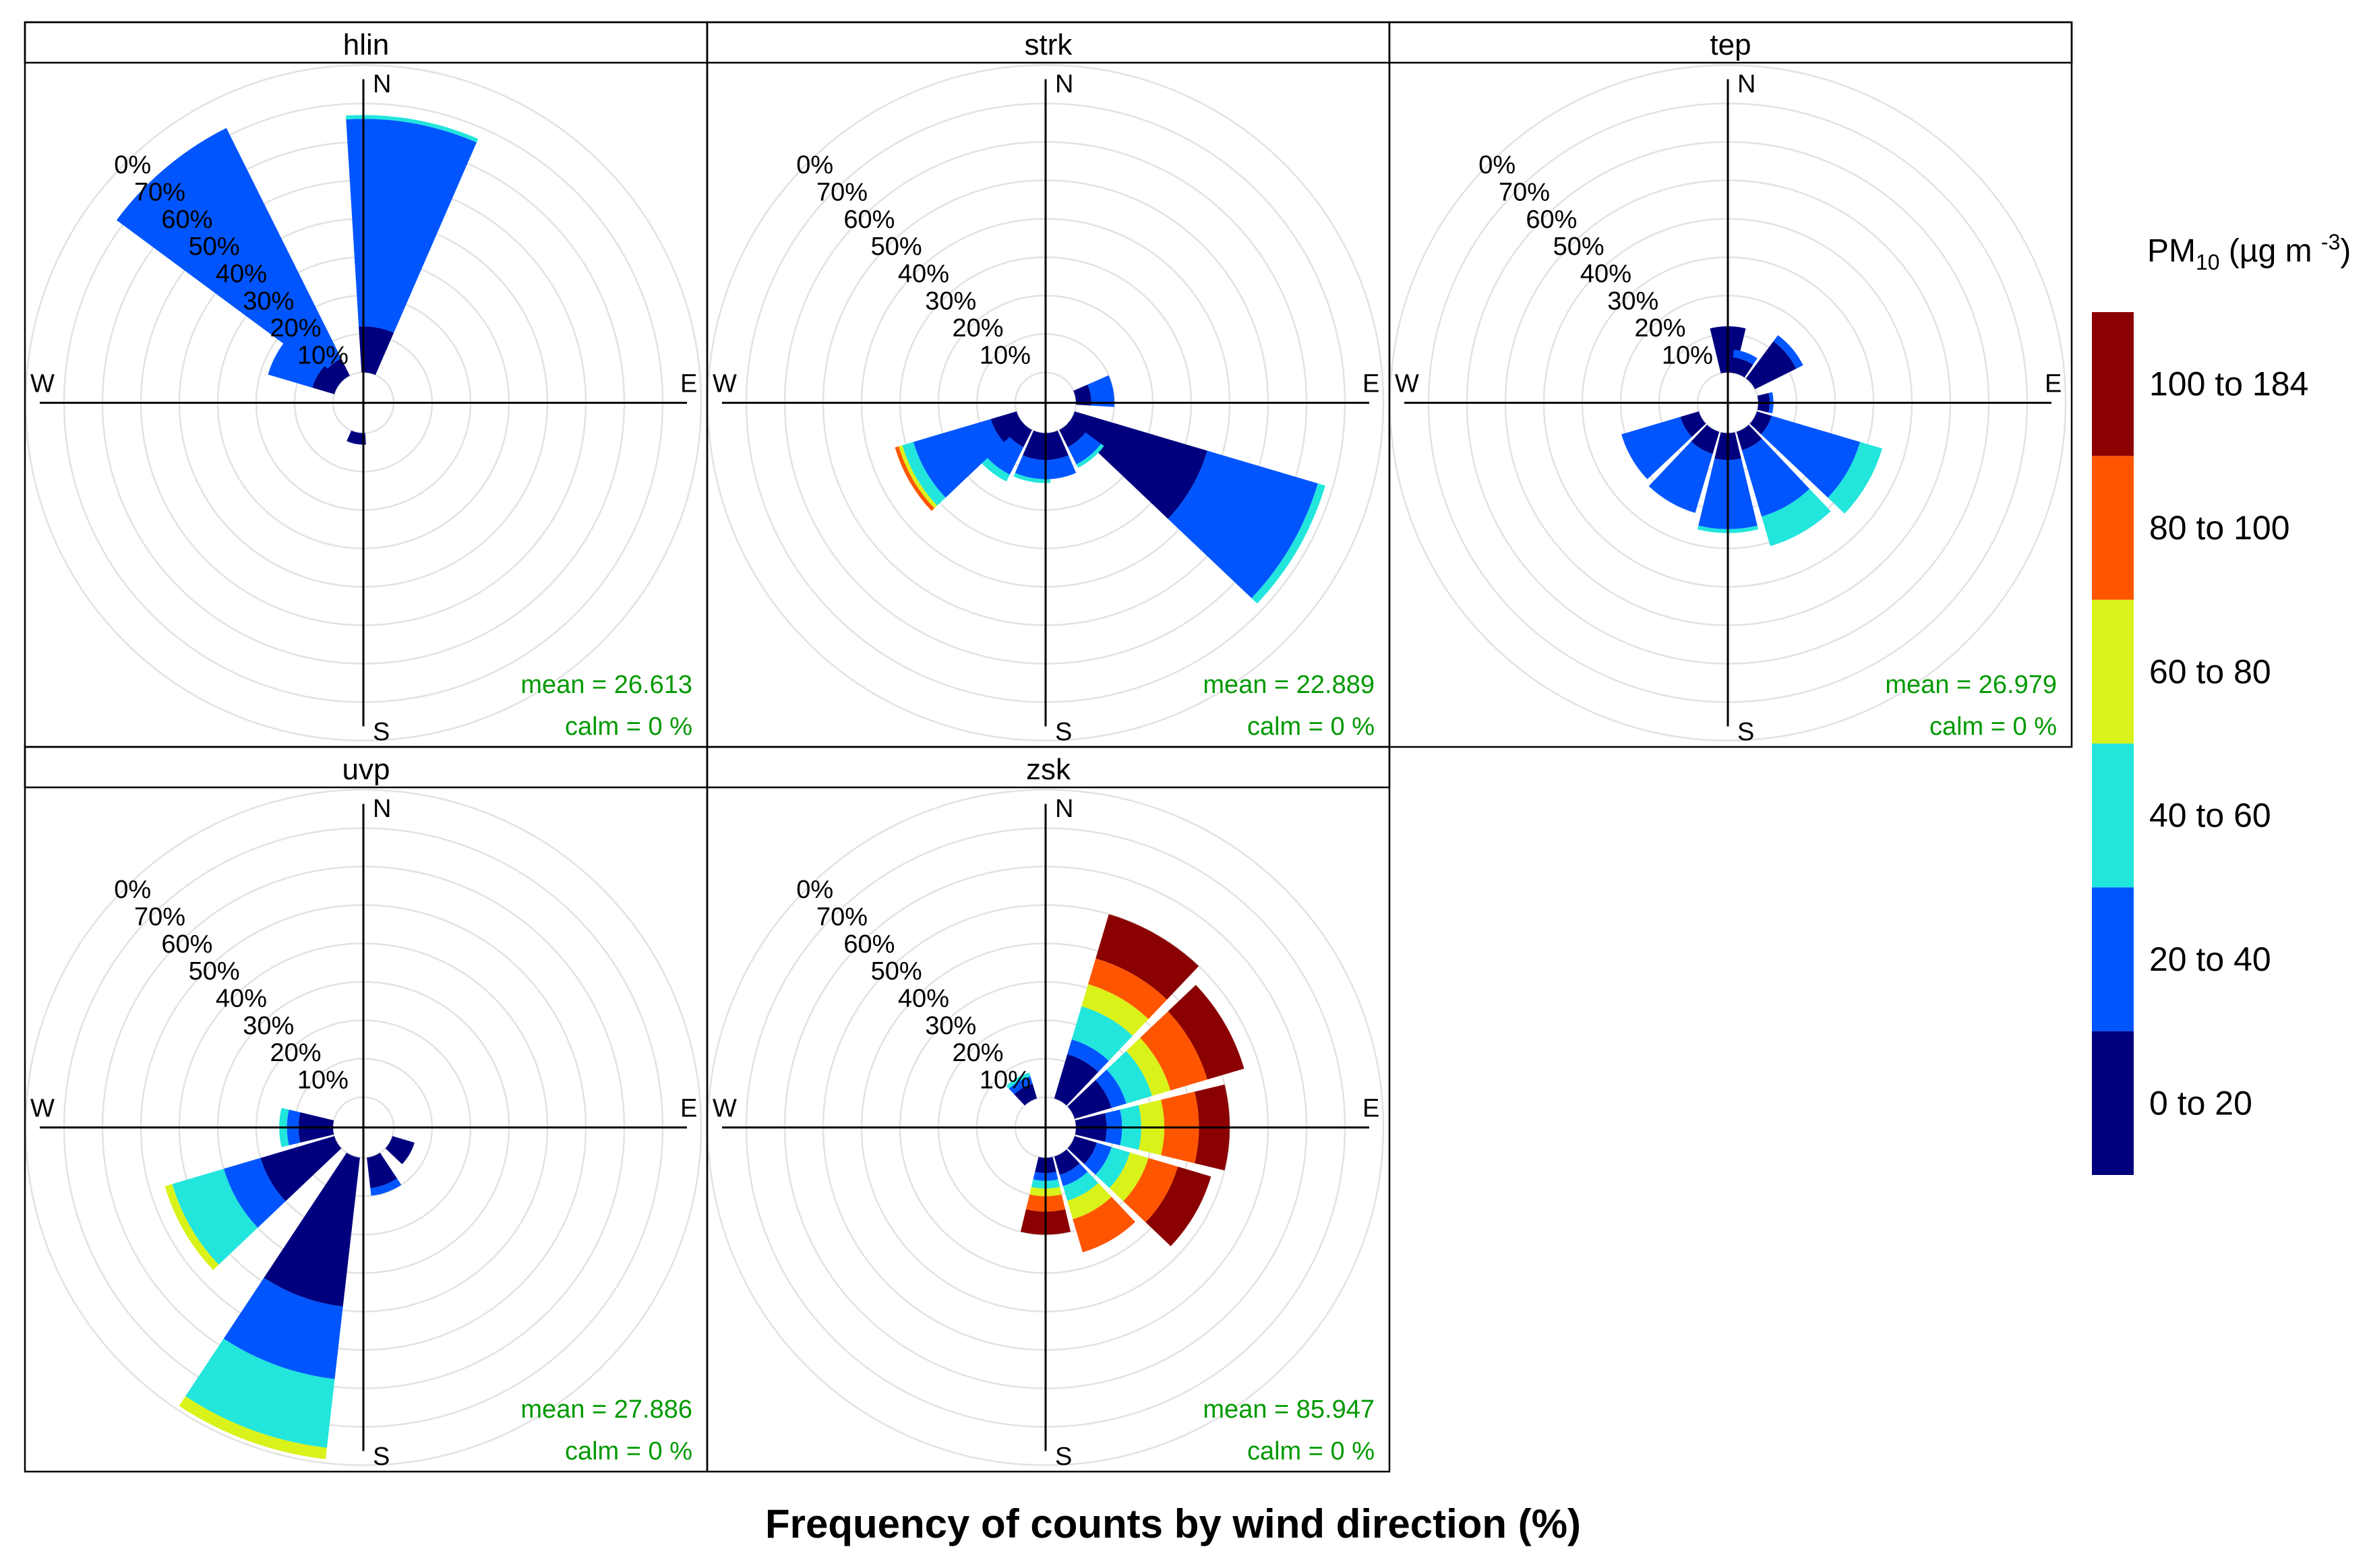 This screenshot has height=1568, width=2371. What do you see at coordinates (2210, 959) in the screenshot?
I see `key-label: 20 to 40` at bounding box center [2210, 959].